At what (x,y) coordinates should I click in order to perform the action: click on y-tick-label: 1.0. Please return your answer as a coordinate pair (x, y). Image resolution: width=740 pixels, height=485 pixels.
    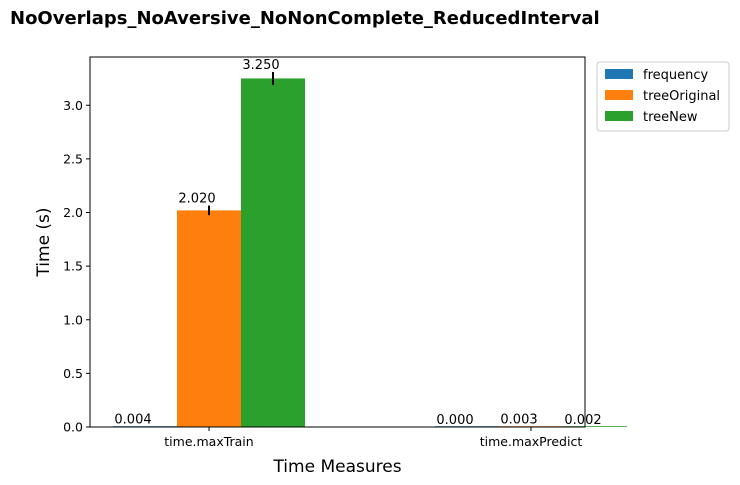
    Looking at the image, I should click on (73, 319).